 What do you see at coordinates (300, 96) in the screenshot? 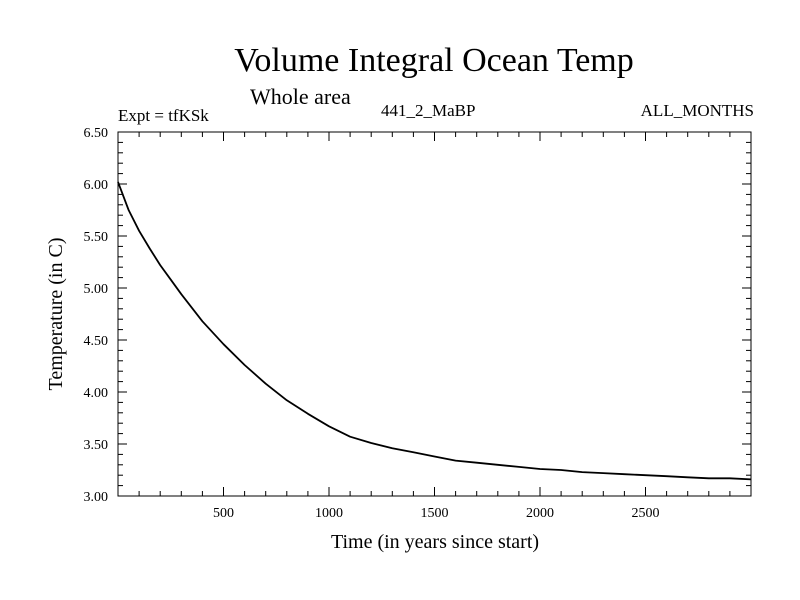
I see `chart-subtitle: Whole area` at bounding box center [300, 96].